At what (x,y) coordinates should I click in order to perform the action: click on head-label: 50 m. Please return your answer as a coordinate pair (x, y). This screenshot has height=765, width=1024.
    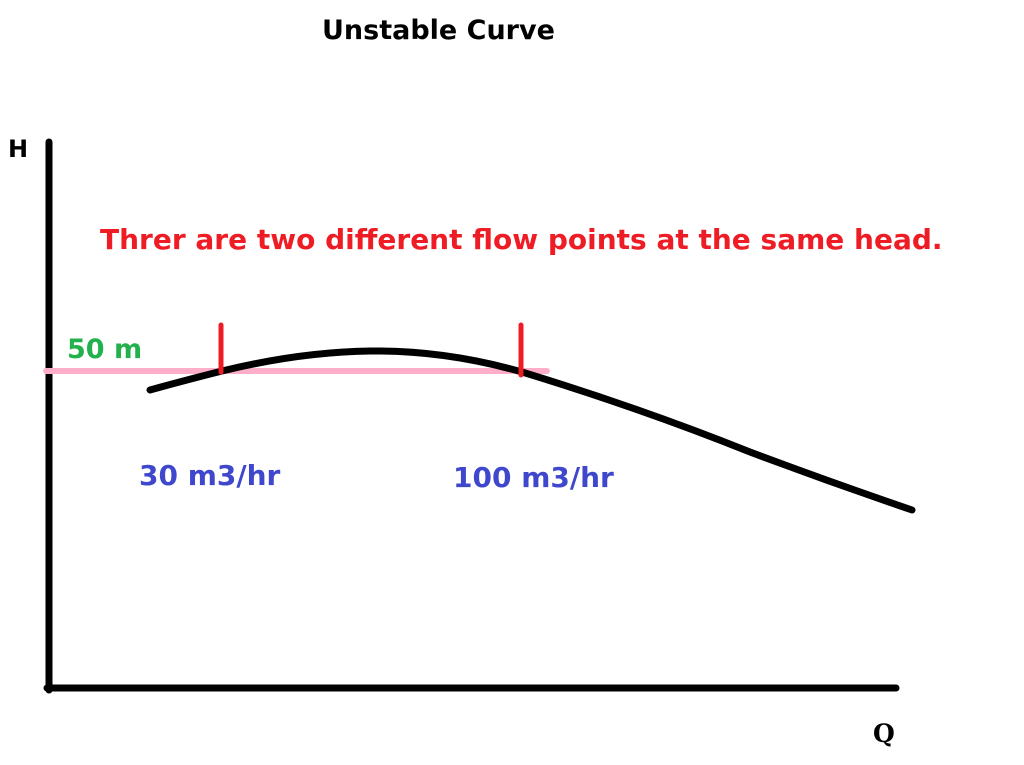
    Looking at the image, I should click on (105, 349).